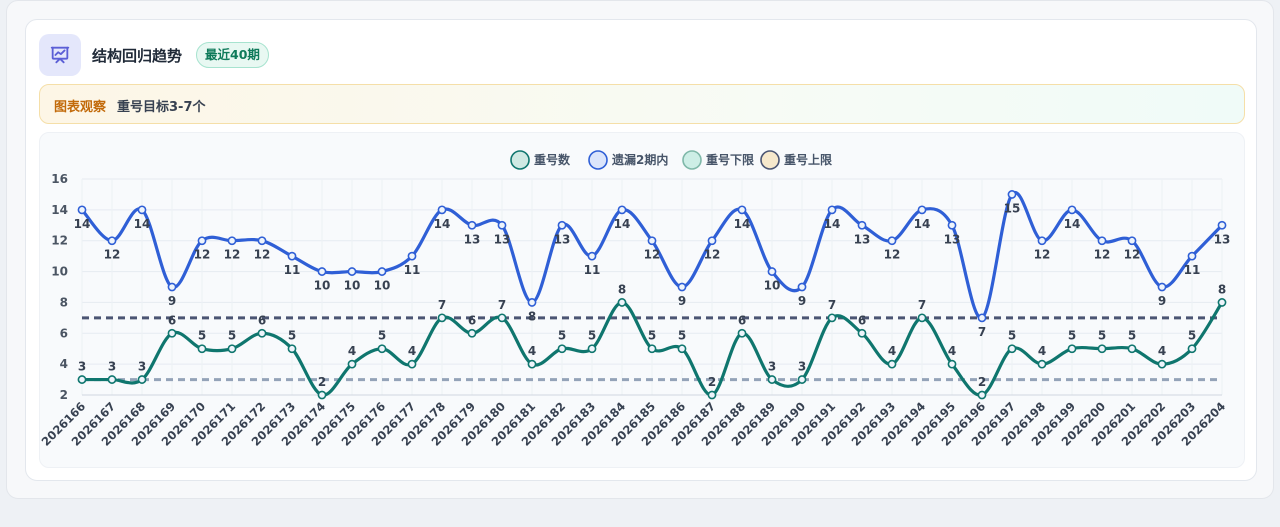 The height and width of the screenshot is (527, 1280). I want to click on legend-label-0: 重号数, so click(552, 159).